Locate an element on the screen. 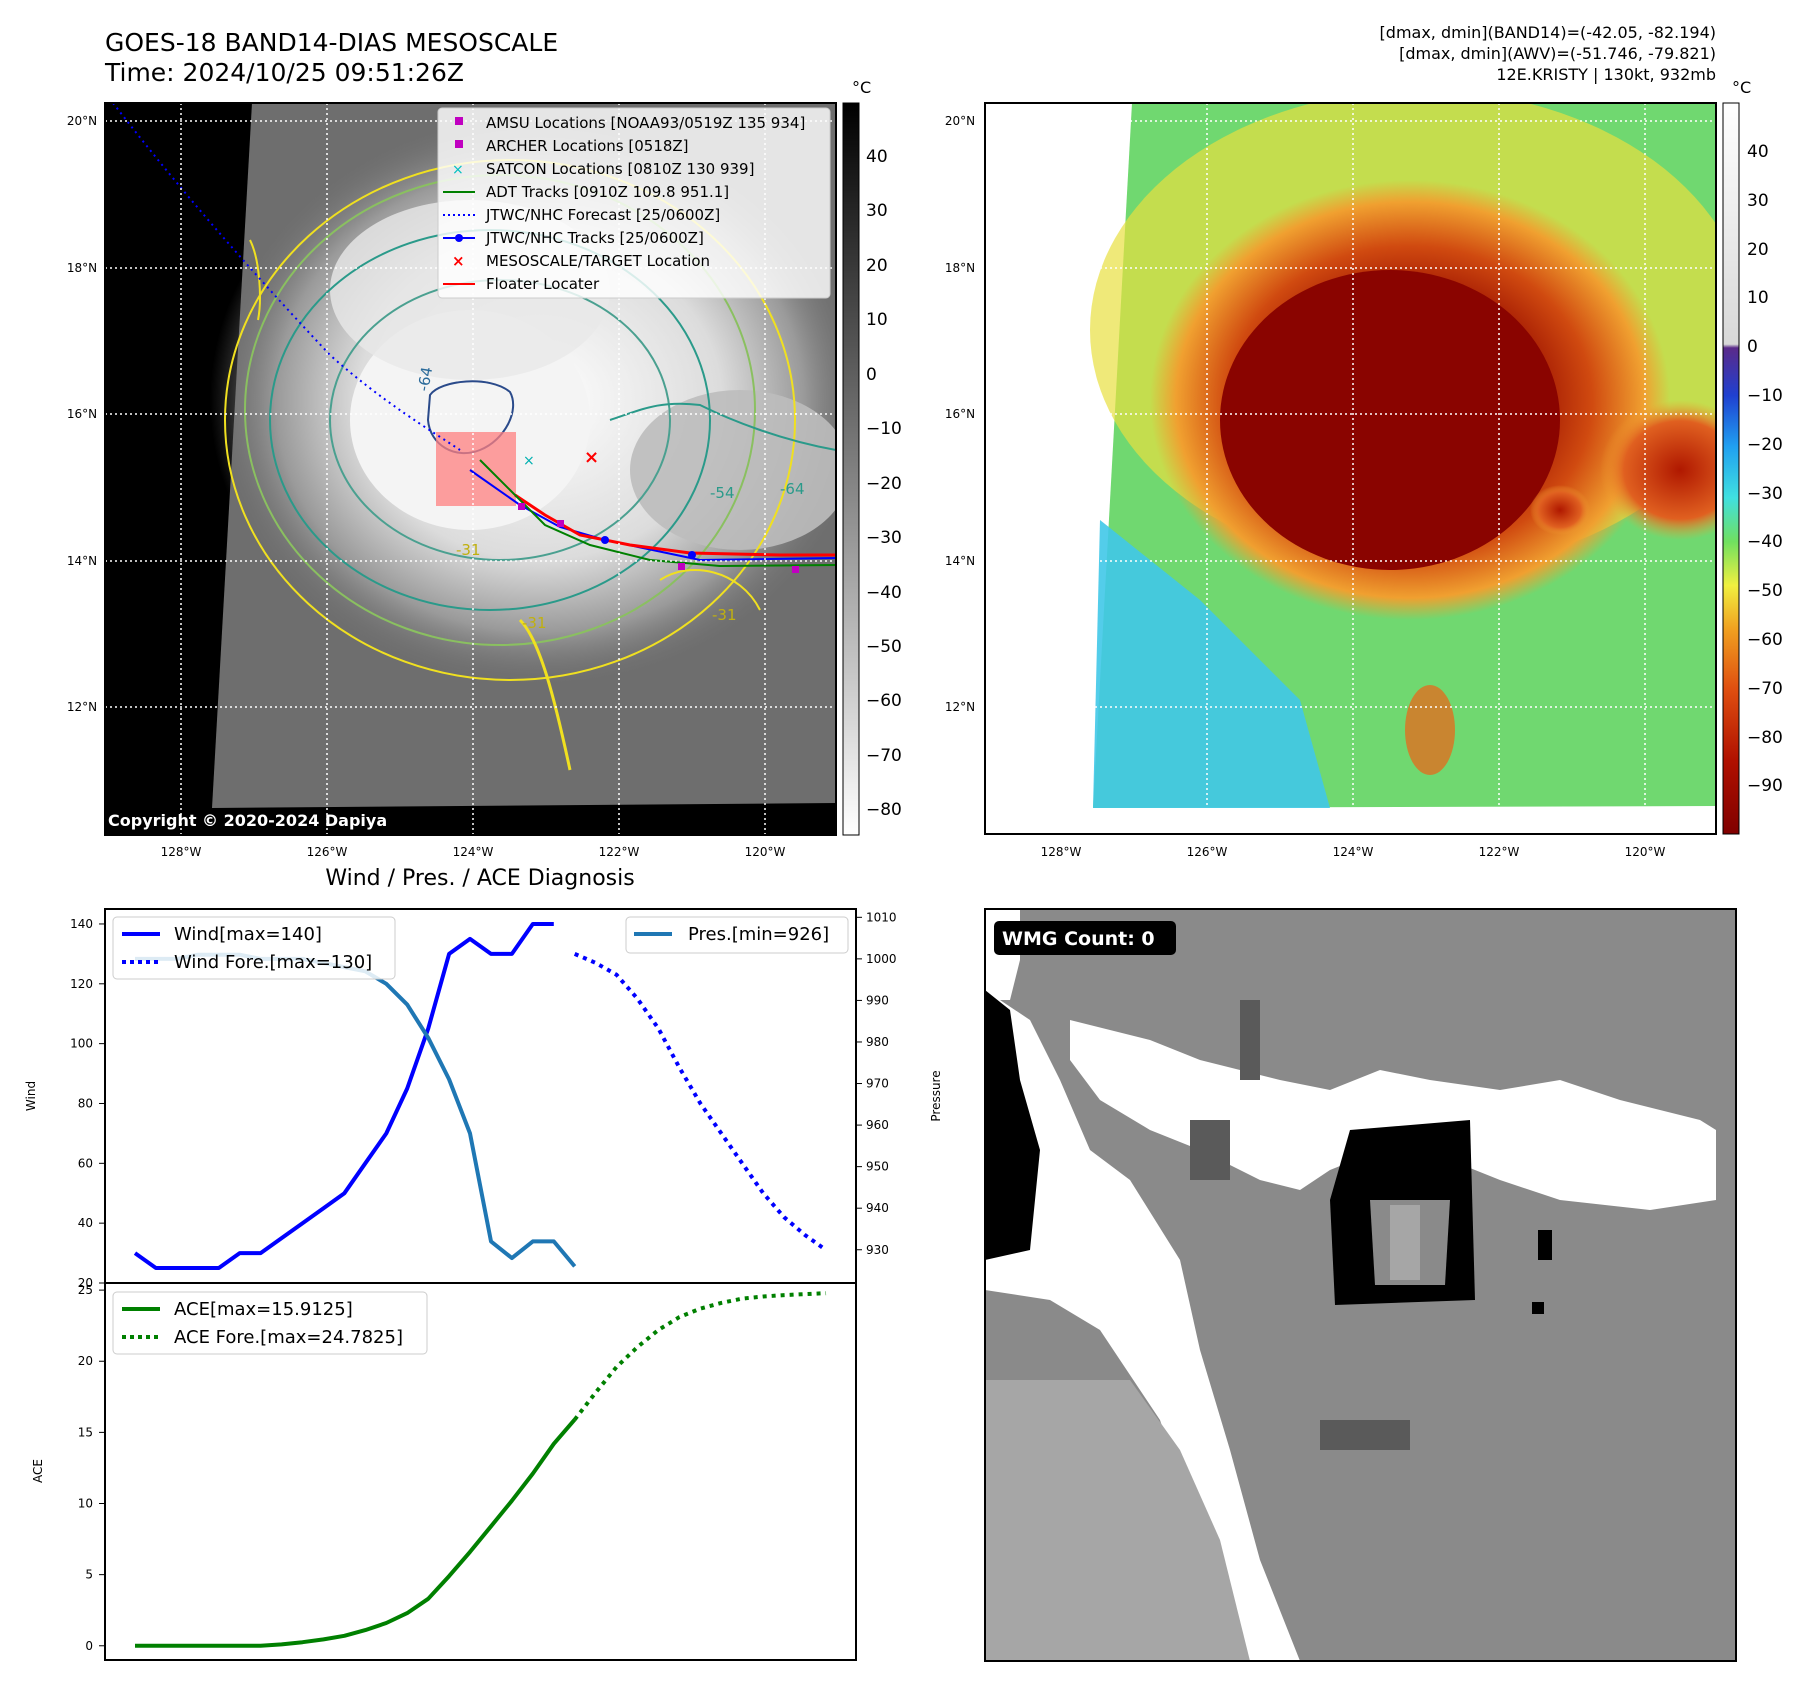 The image size is (1797, 1690). legend-marker-archer is located at coordinates (459, 144).